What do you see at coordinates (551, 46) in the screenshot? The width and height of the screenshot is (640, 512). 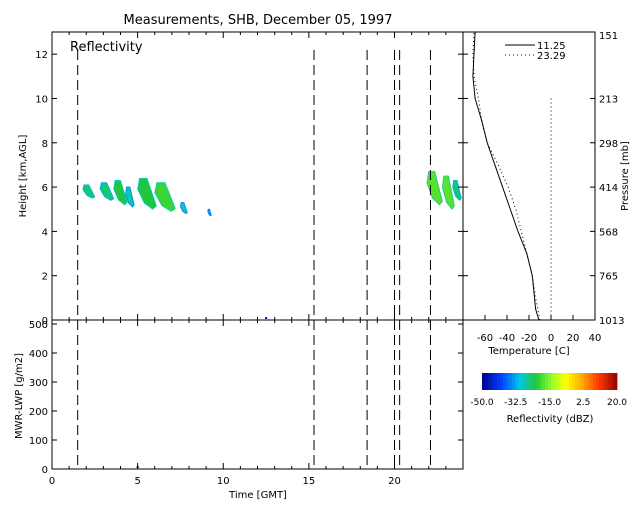 I see `legend-label: 11.25` at bounding box center [551, 46].